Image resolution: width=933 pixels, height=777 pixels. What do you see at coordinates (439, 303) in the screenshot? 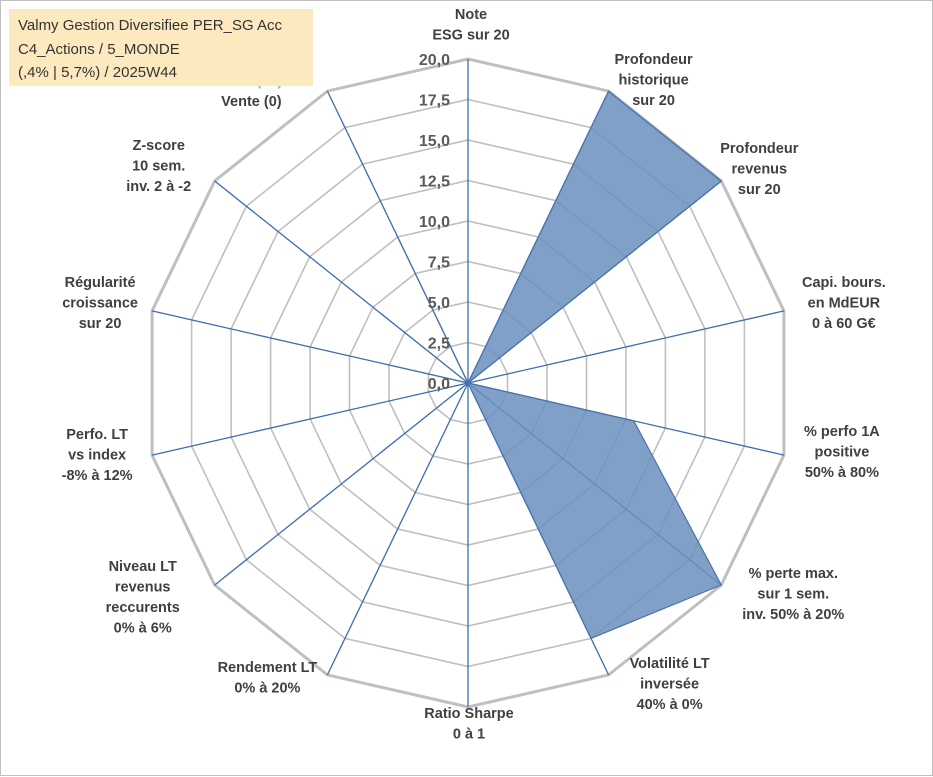
I see `tick-label: 5,0` at bounding box center [439, 303].